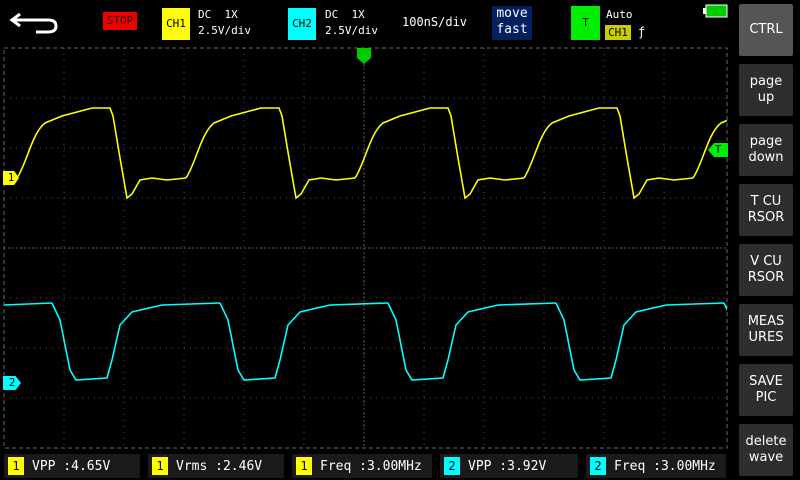  Describe the element at coordinates (585, 23) in the screenshot. I see `trigger-label: T` at that location.